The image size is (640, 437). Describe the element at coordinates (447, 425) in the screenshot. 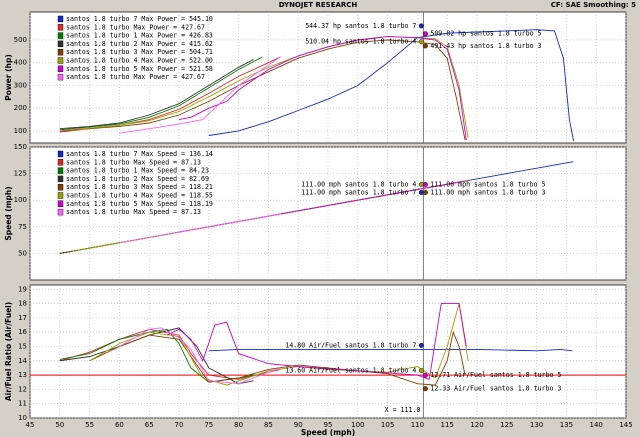

I see `x-tick-label: 115` at that location.